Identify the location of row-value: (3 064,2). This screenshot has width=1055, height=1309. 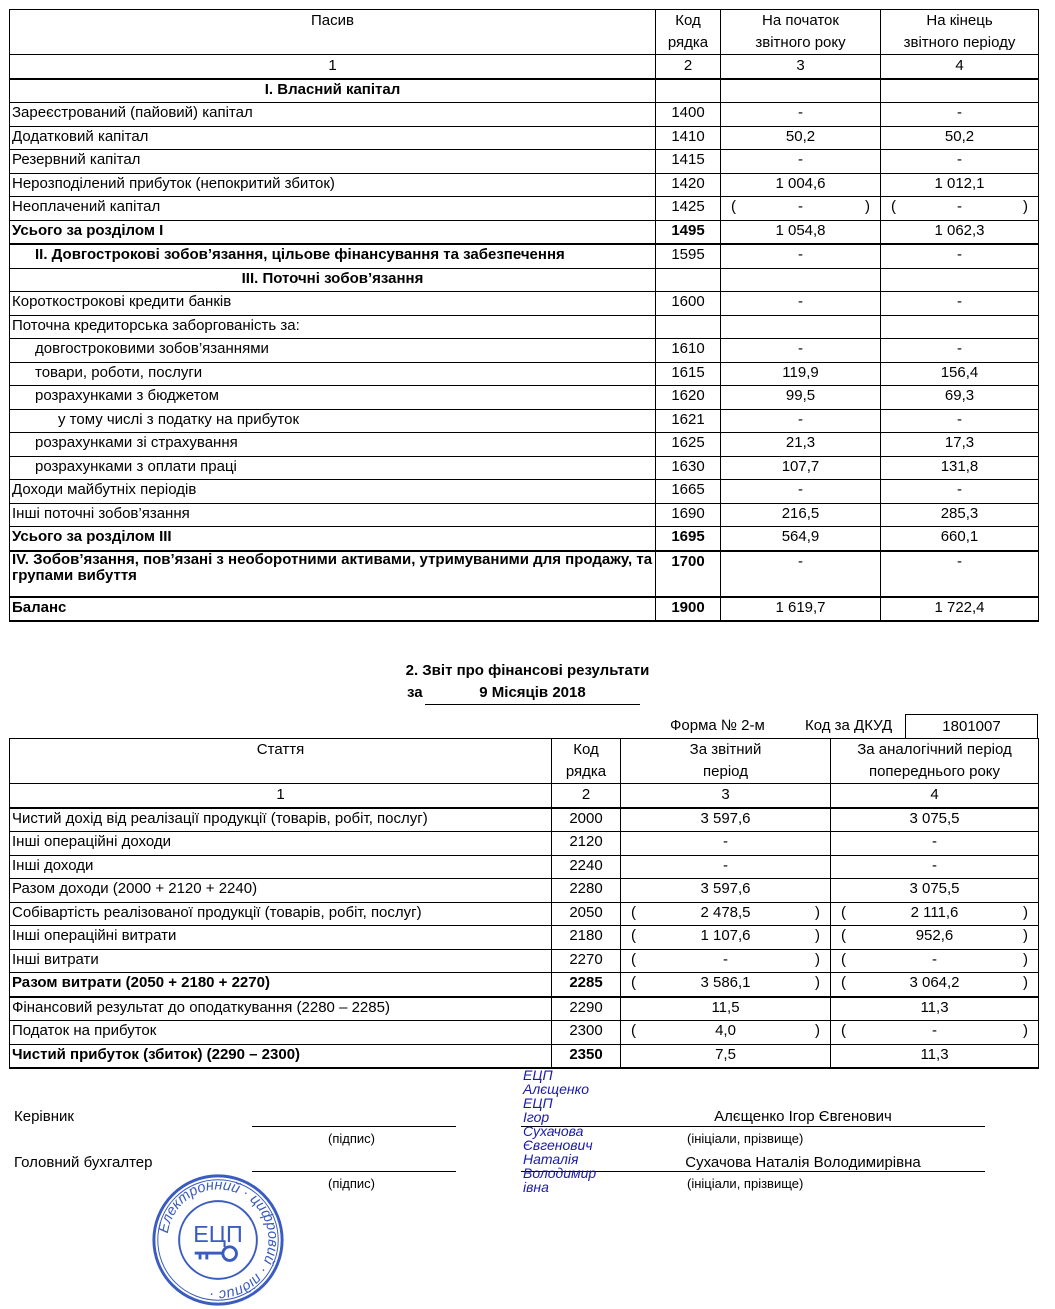
(934, 985).